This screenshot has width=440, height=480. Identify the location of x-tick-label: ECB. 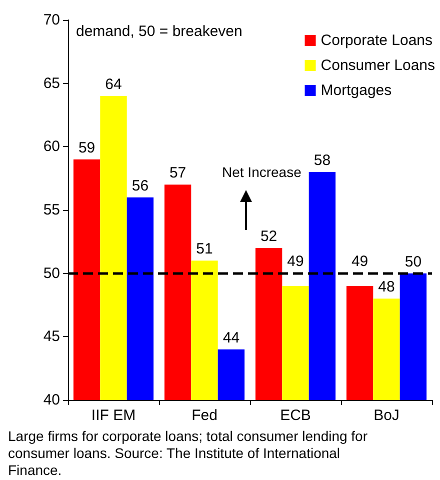
(295, 415).